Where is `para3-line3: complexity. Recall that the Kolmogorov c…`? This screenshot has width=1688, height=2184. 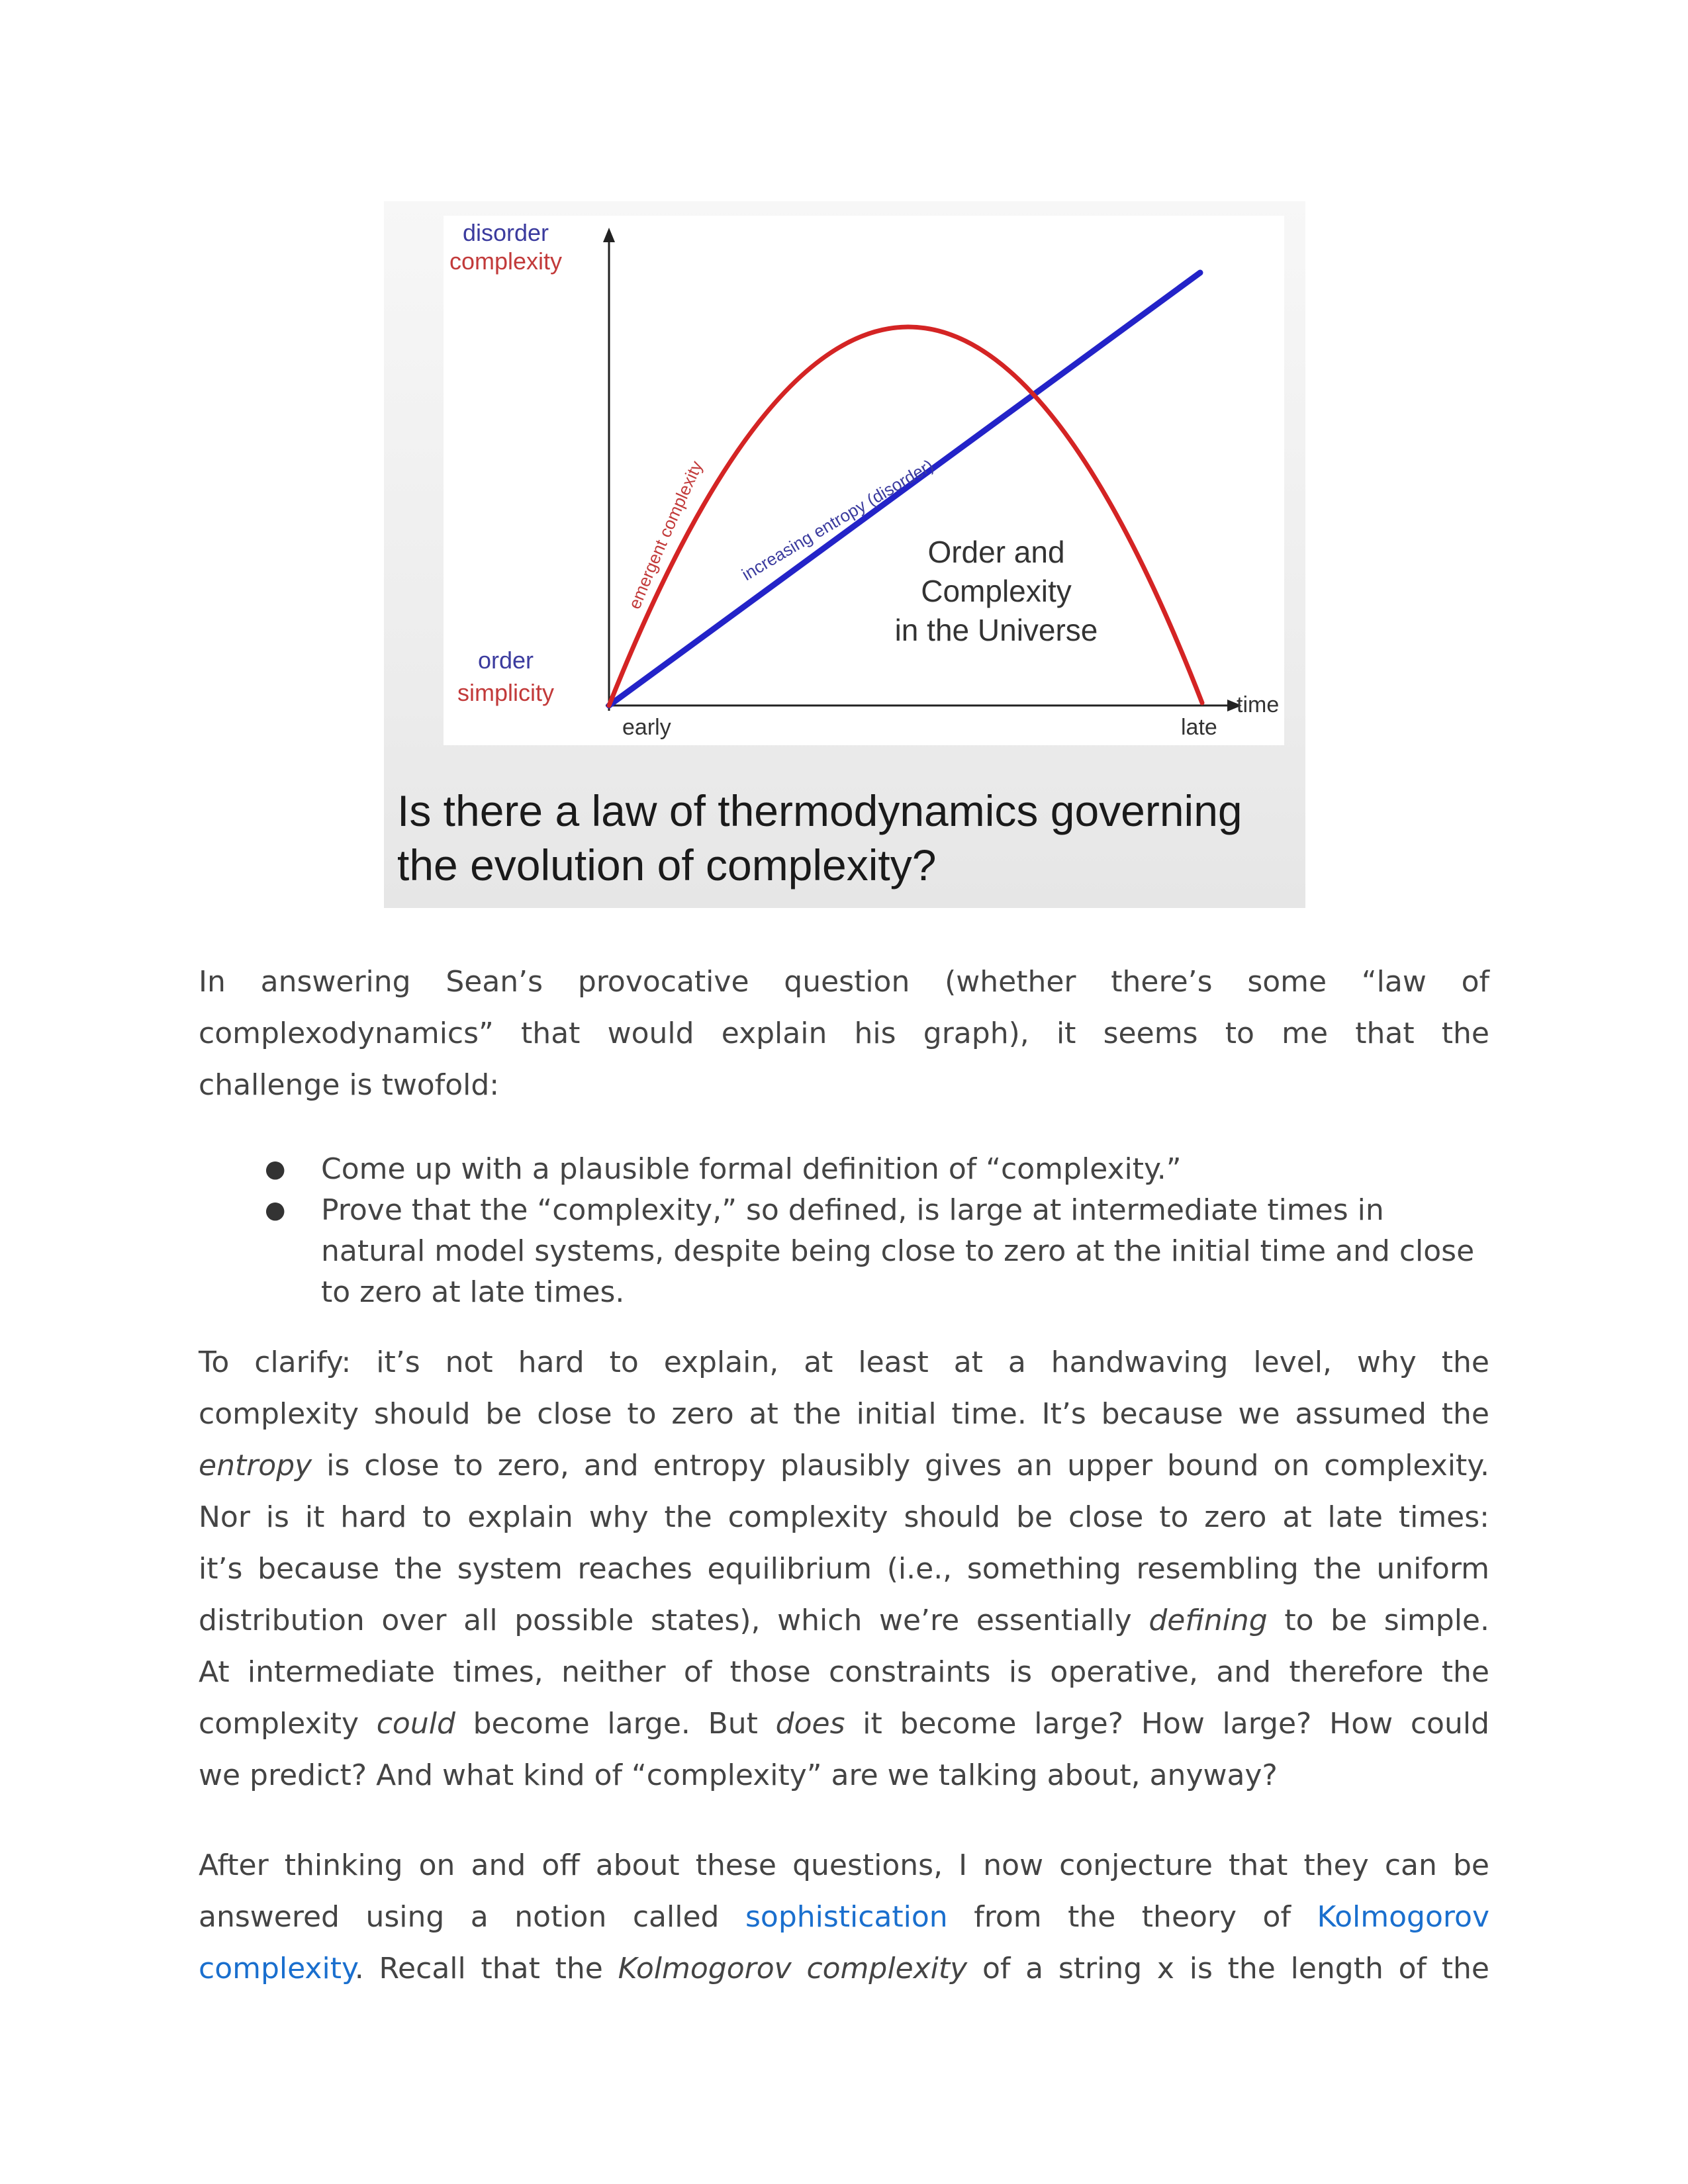 para3-line3: complexity. Recall that the Kolmogorov c… is located at coordinates (844, 1969).